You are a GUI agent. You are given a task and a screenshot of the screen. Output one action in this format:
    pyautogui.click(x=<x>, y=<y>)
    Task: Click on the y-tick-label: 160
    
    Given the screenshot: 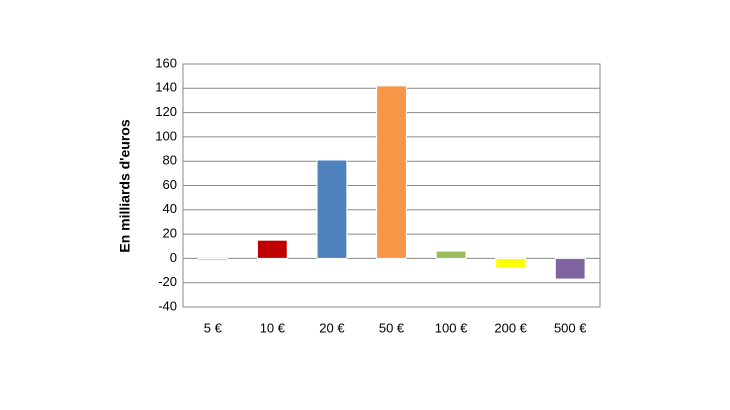 What is the action you would take?
    pyautogui.click(x=166, y=62)
    